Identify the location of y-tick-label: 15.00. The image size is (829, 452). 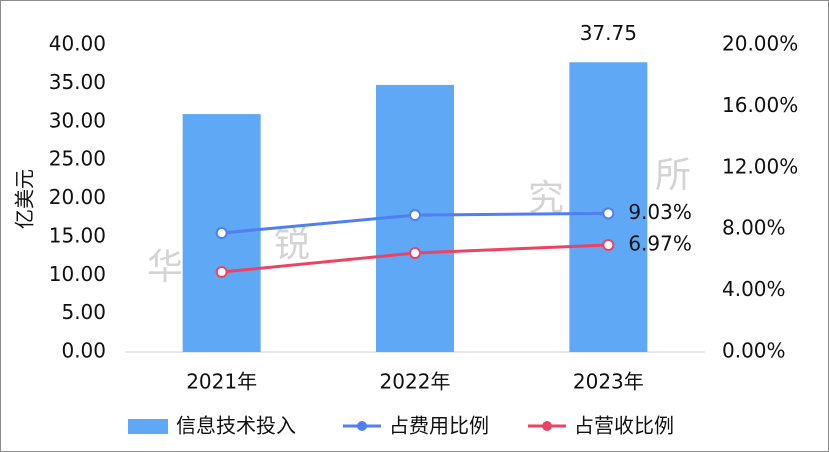
(77, 235).